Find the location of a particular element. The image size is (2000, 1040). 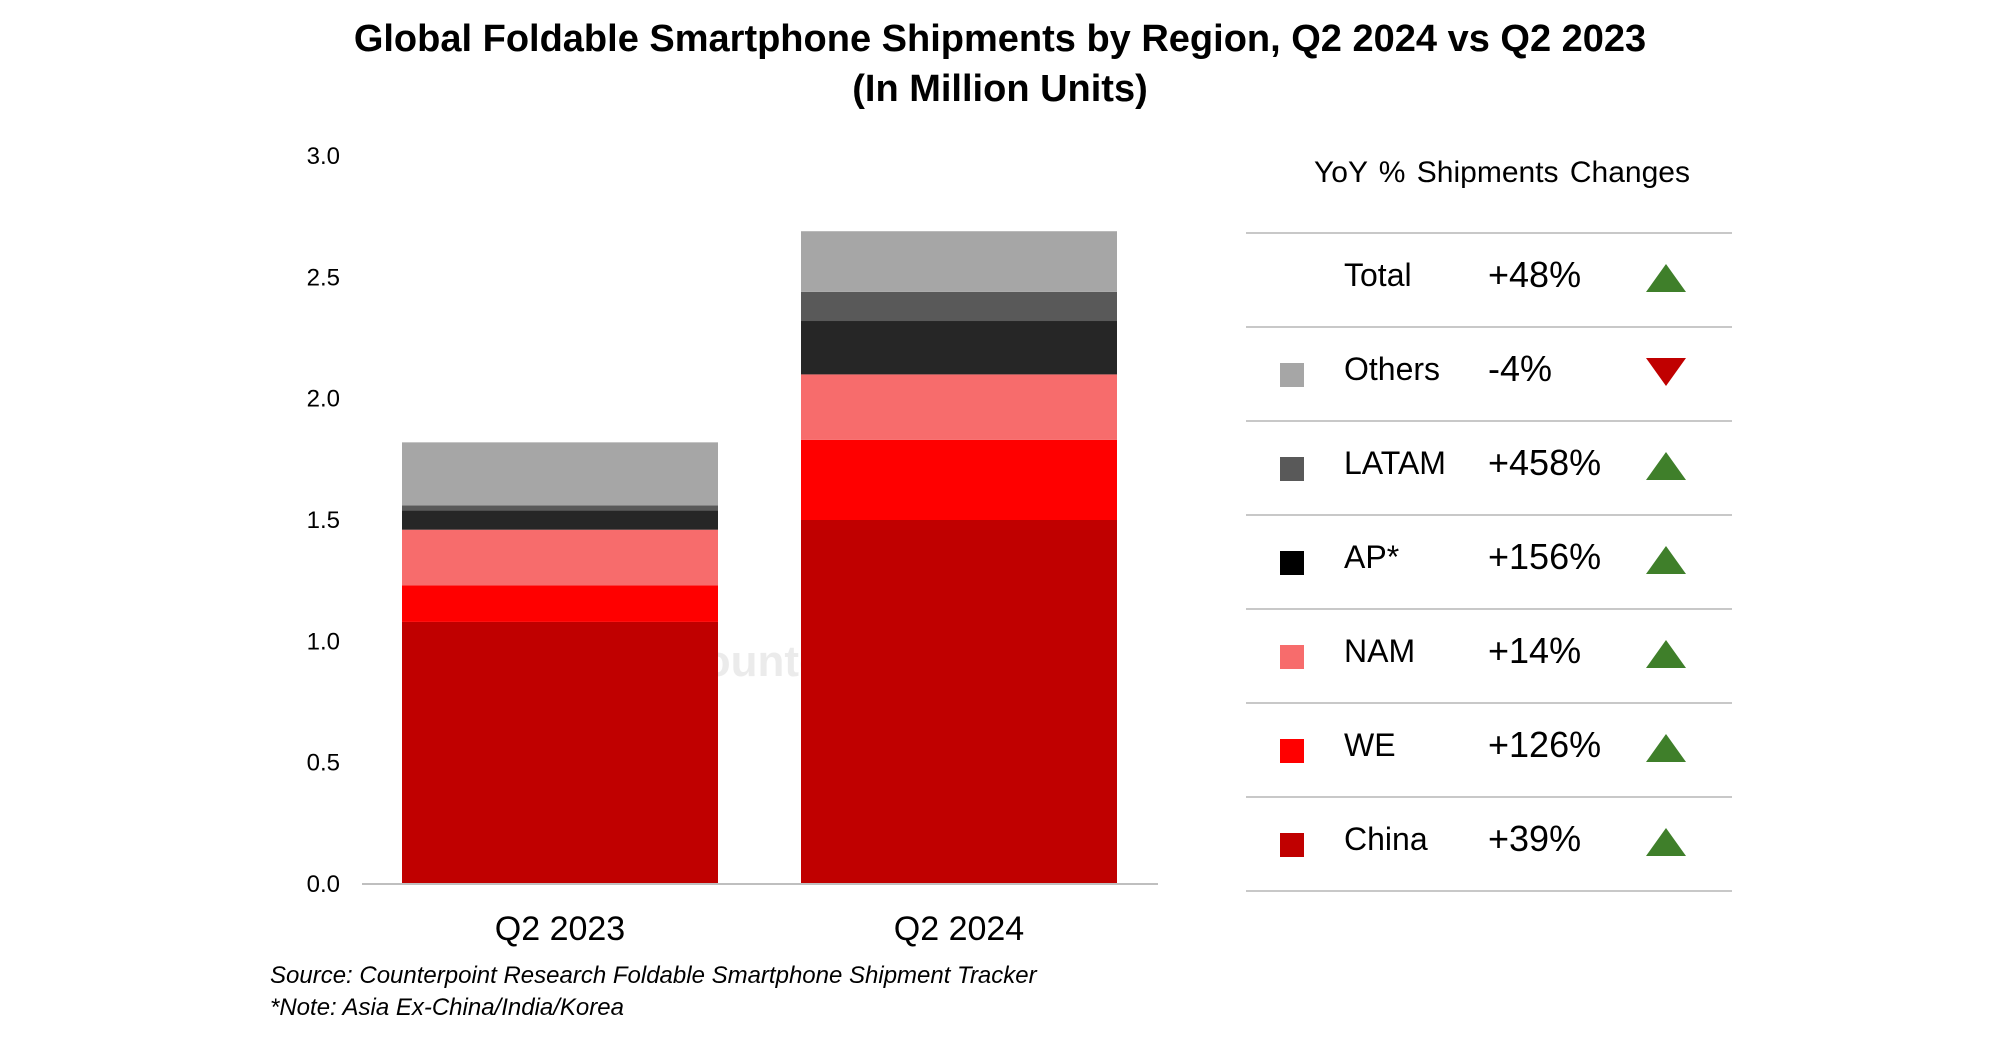

bar-segment-latam-q2-2024 is located at coordinates (959, 306).